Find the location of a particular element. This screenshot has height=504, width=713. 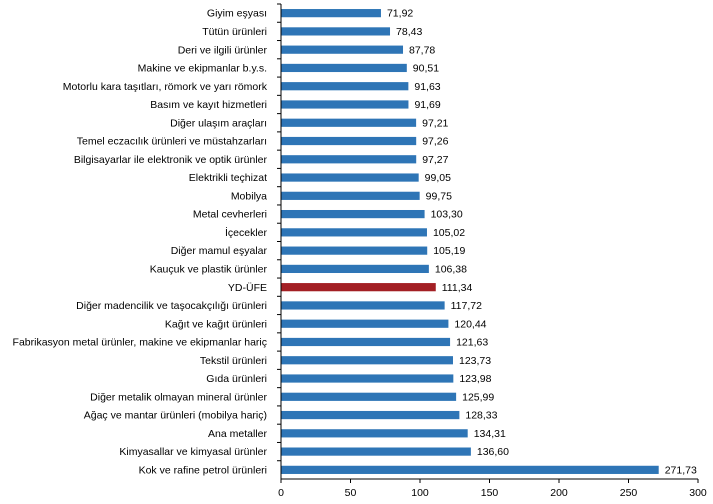

value-label: 91,63 is located at coordinates (427, 87).